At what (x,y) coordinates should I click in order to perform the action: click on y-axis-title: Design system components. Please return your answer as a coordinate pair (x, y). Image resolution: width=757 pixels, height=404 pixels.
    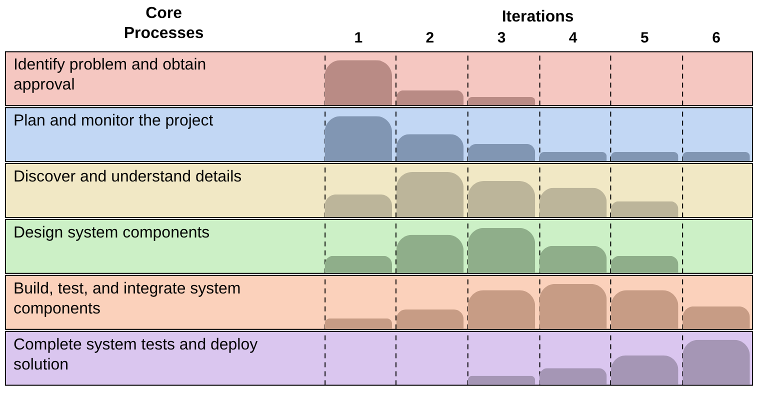
    Looking at the image, I should click on (111, 233).